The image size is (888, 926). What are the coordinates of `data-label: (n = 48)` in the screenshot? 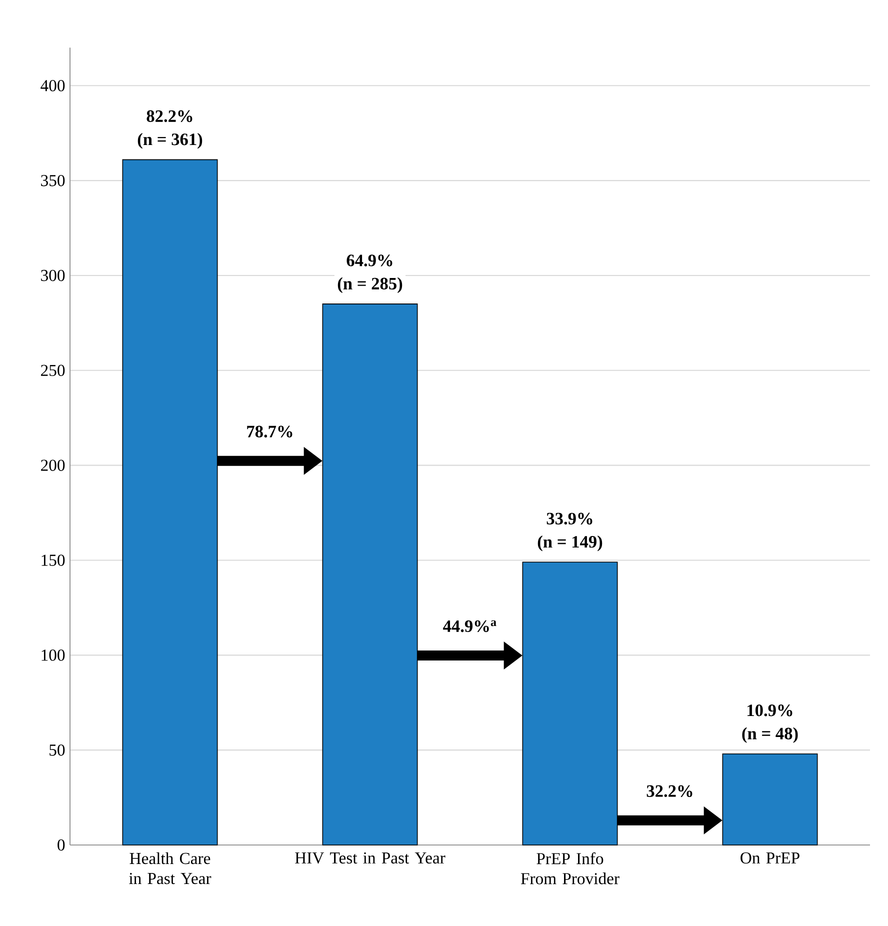 It's located at (770, 735).